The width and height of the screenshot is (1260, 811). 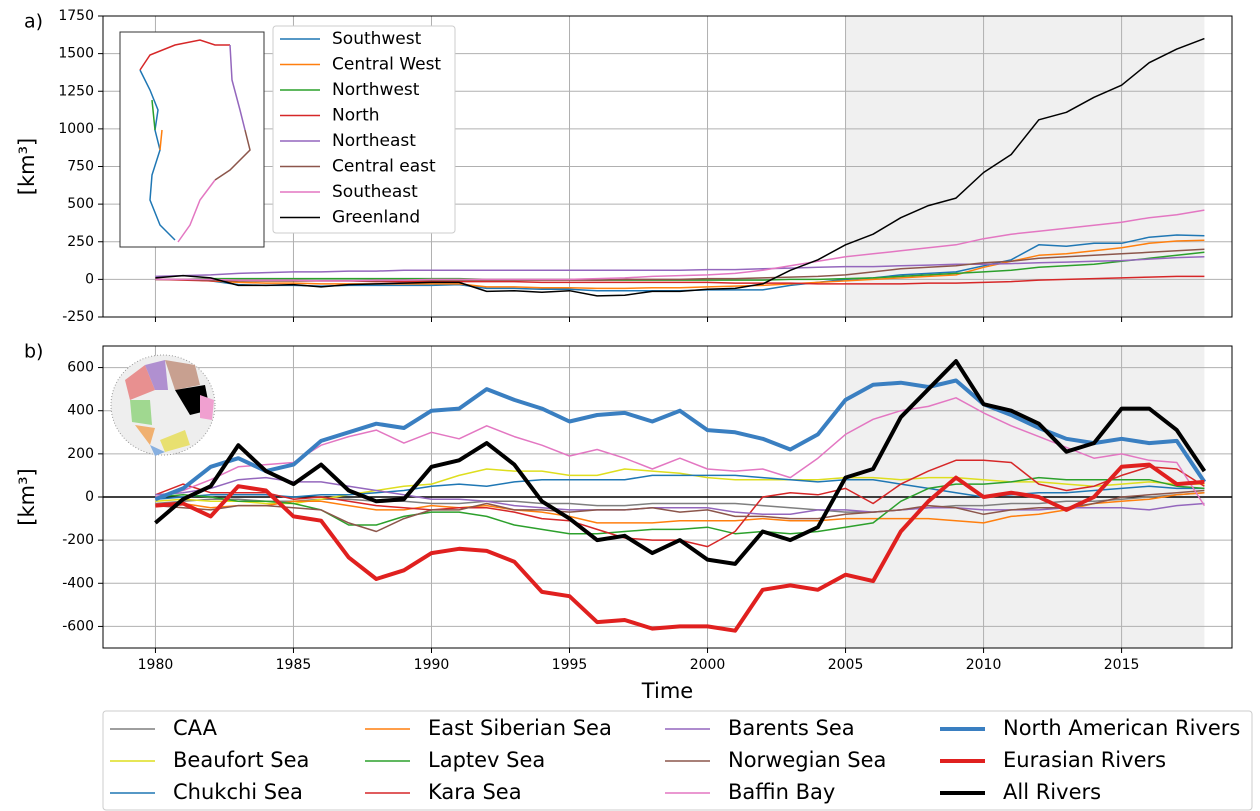 What do you see at coordinates (78, 540) in the screenshot?
I see `y-tick-label: -200` at bounding box center [78, 540].